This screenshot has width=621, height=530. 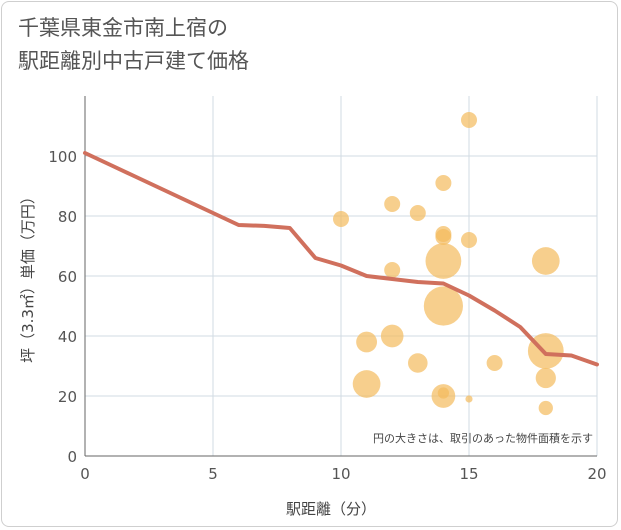 I want to click on x-tick-label: 15, so click(x=468, y=474).